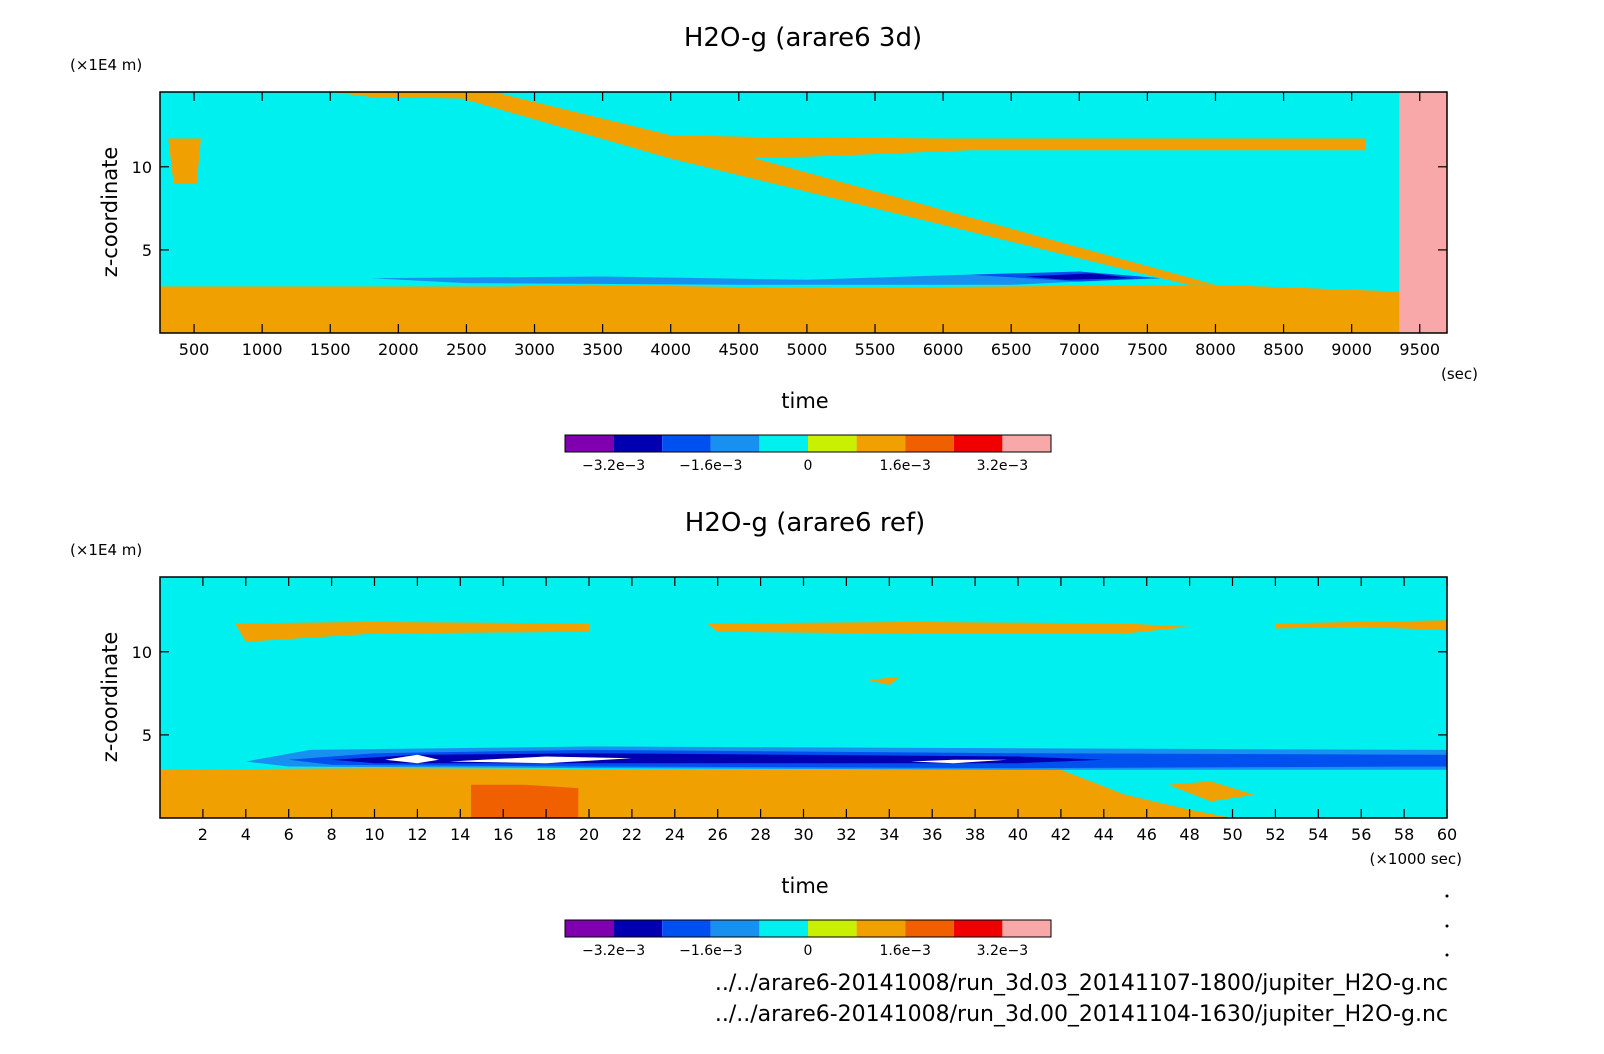 The height and width of the screenshot is (1054, 1604). Describe the element at coordinates (1061, 834) in the screenshot. I see `x-tick-label: 42` at that location.